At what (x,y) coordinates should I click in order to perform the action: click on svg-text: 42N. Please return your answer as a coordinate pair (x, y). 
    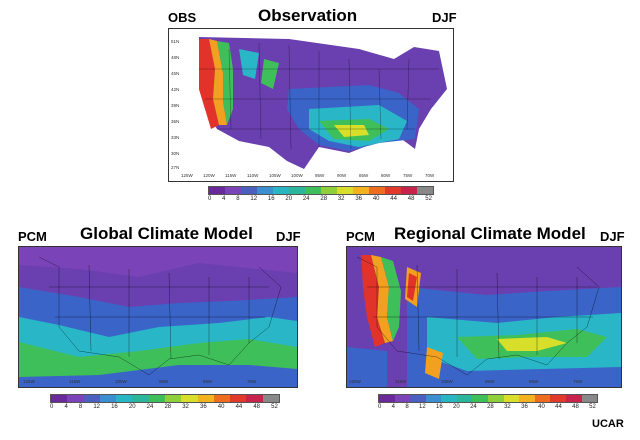
    Looking at the image, I should click on (175, 89).